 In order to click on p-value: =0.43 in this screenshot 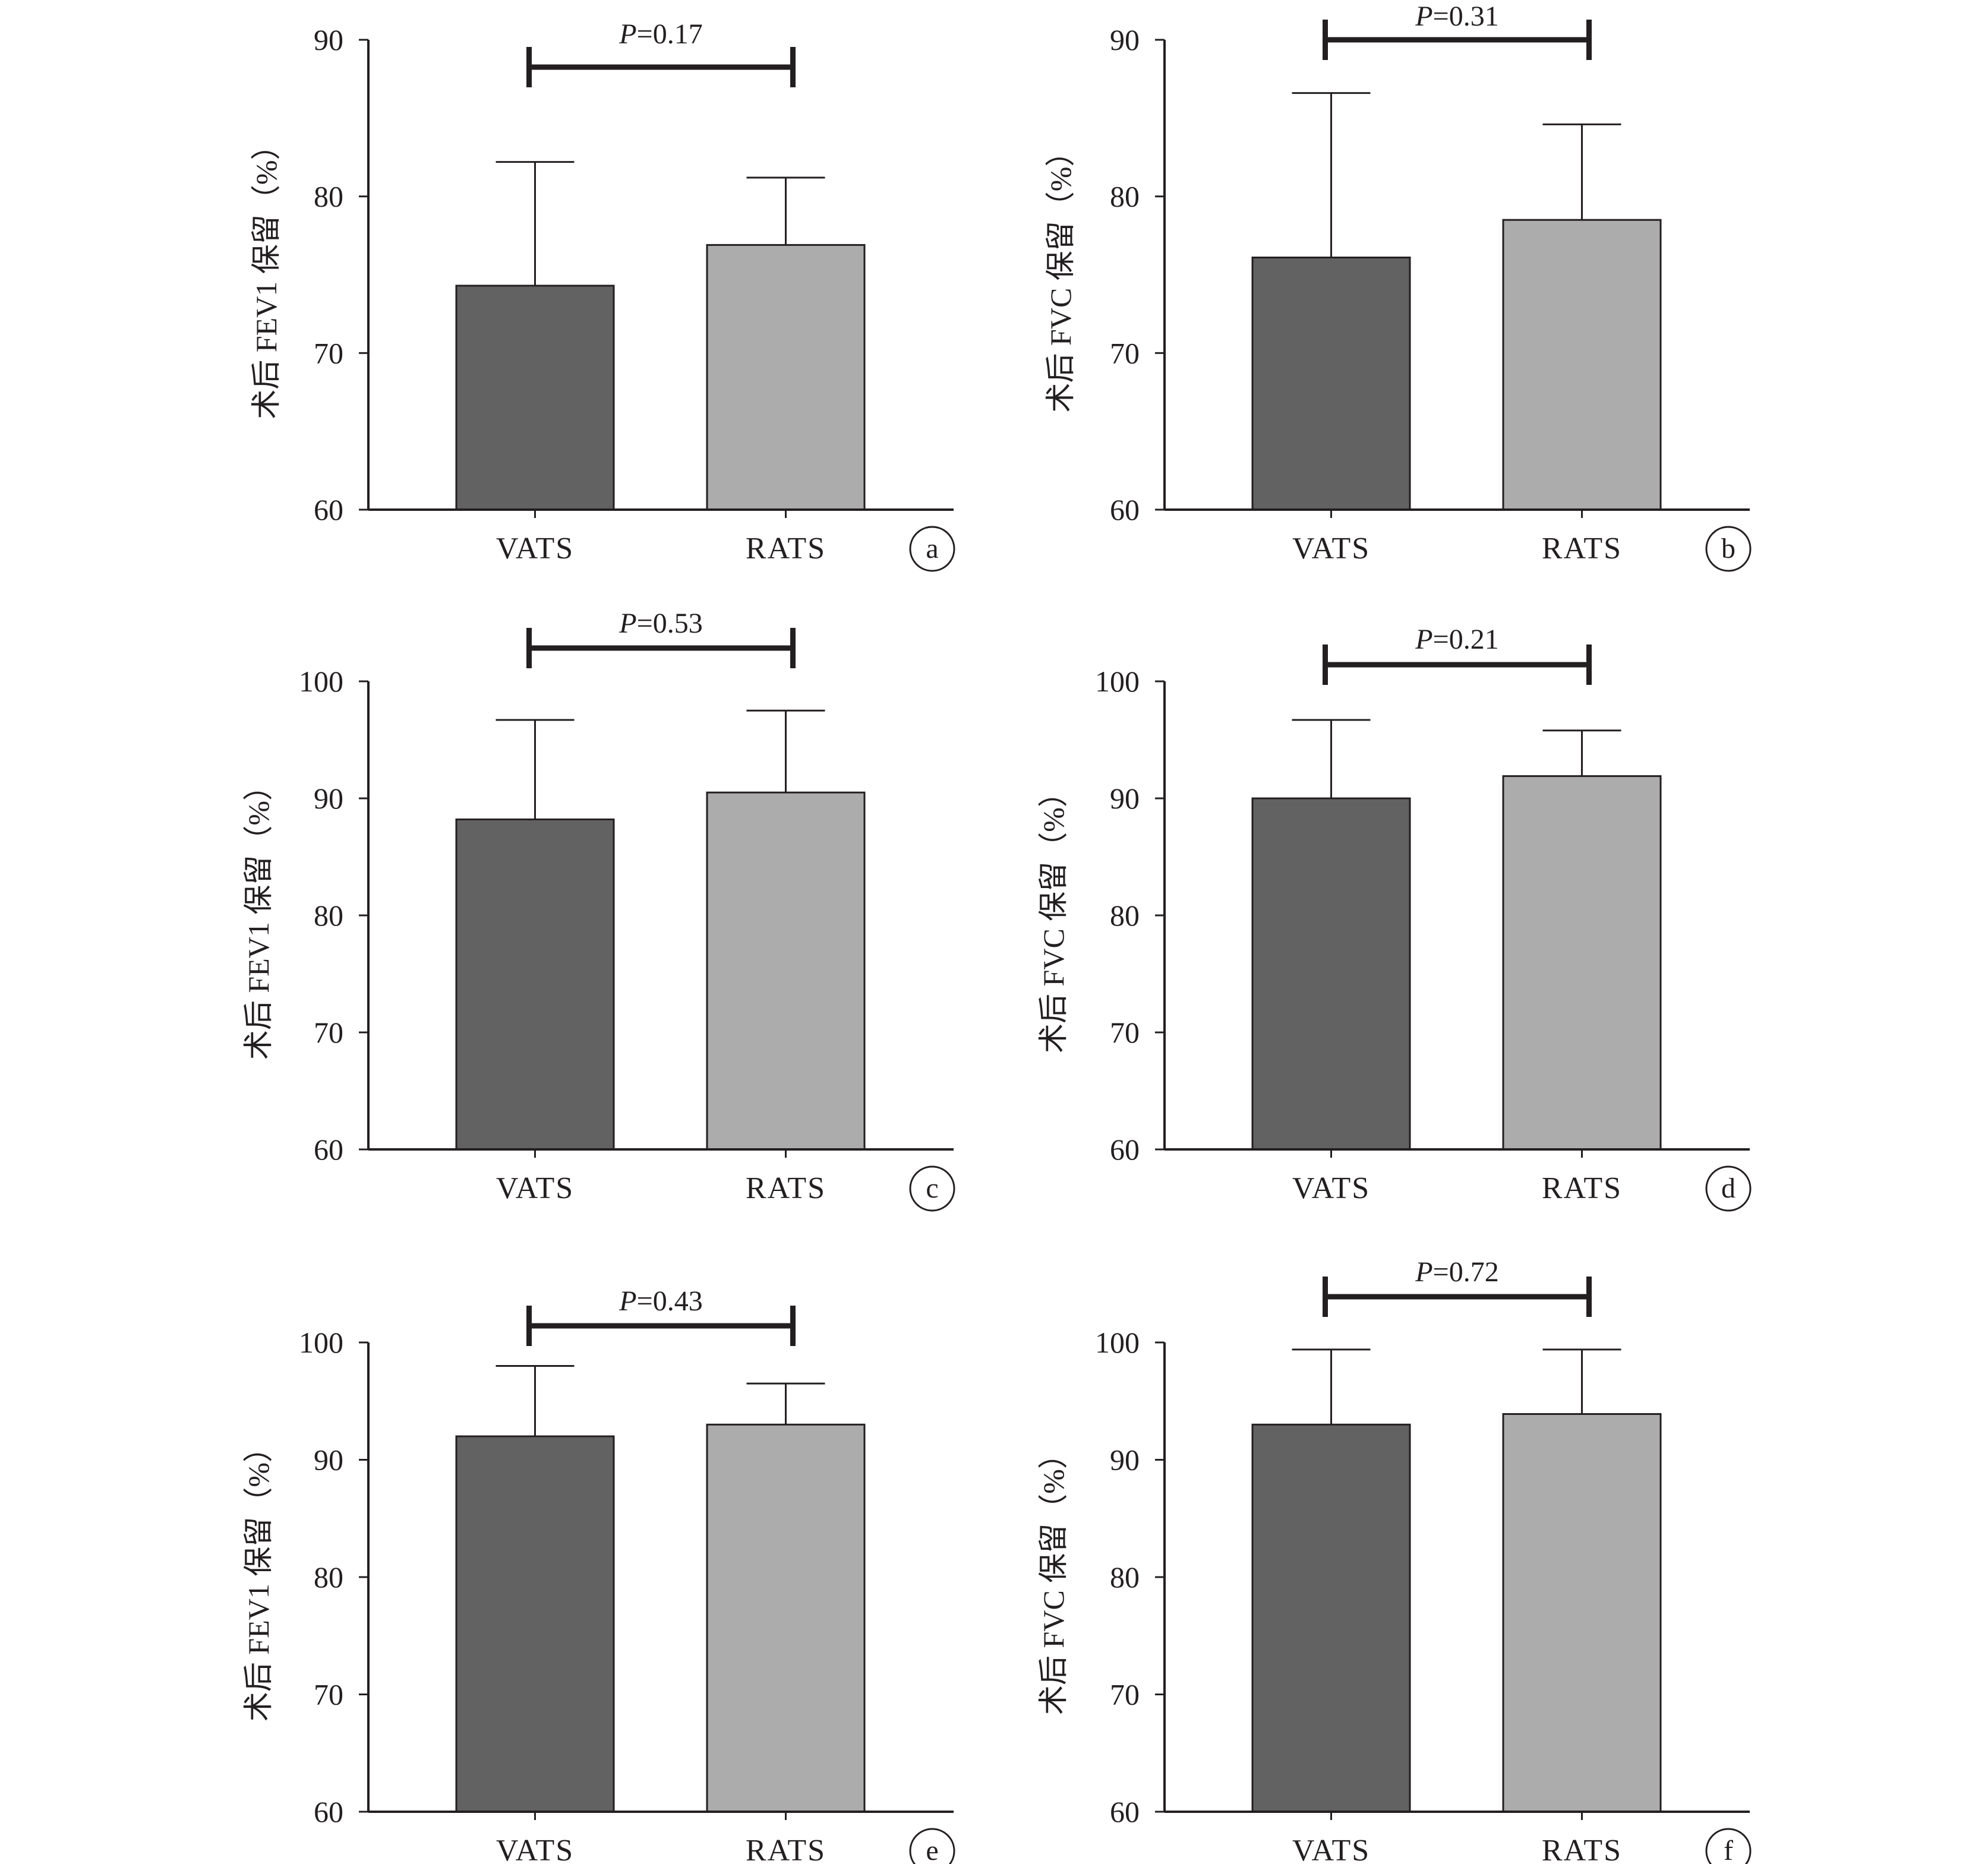, I will do `click(670, 1301)`.